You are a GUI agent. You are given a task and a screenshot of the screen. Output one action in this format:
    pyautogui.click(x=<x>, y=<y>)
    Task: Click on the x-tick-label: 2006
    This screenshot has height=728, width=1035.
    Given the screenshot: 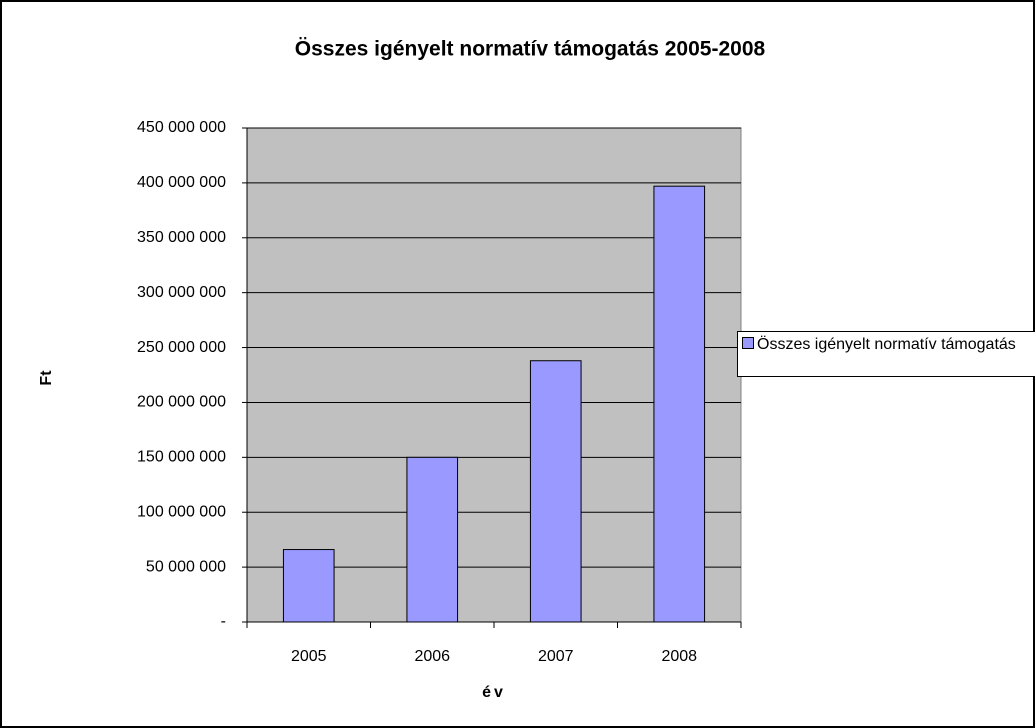 What is the action you would take?
    pyautogui.click(x=432, y=656)
    